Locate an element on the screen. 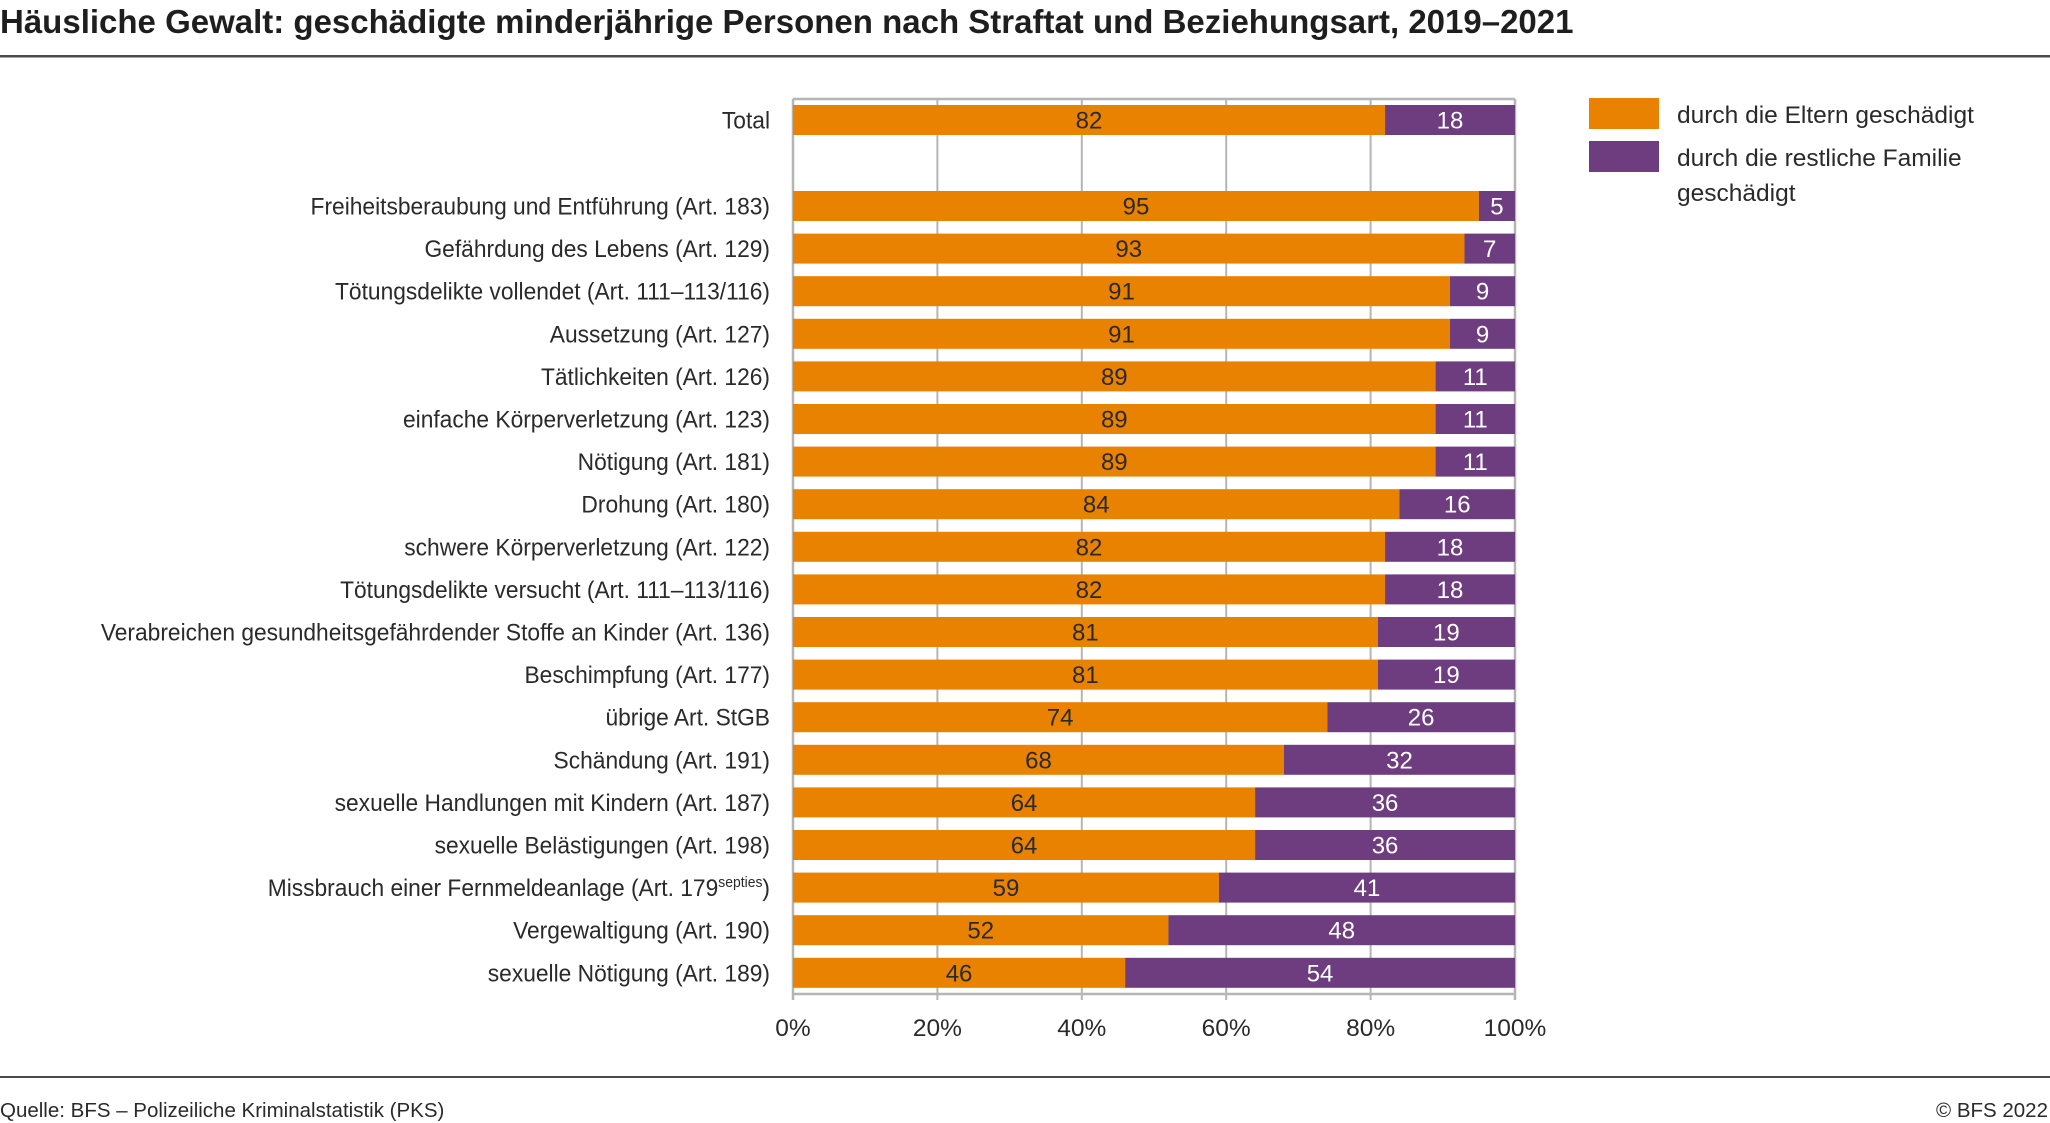  footer-rule is located at coordinates (1025, 1077).